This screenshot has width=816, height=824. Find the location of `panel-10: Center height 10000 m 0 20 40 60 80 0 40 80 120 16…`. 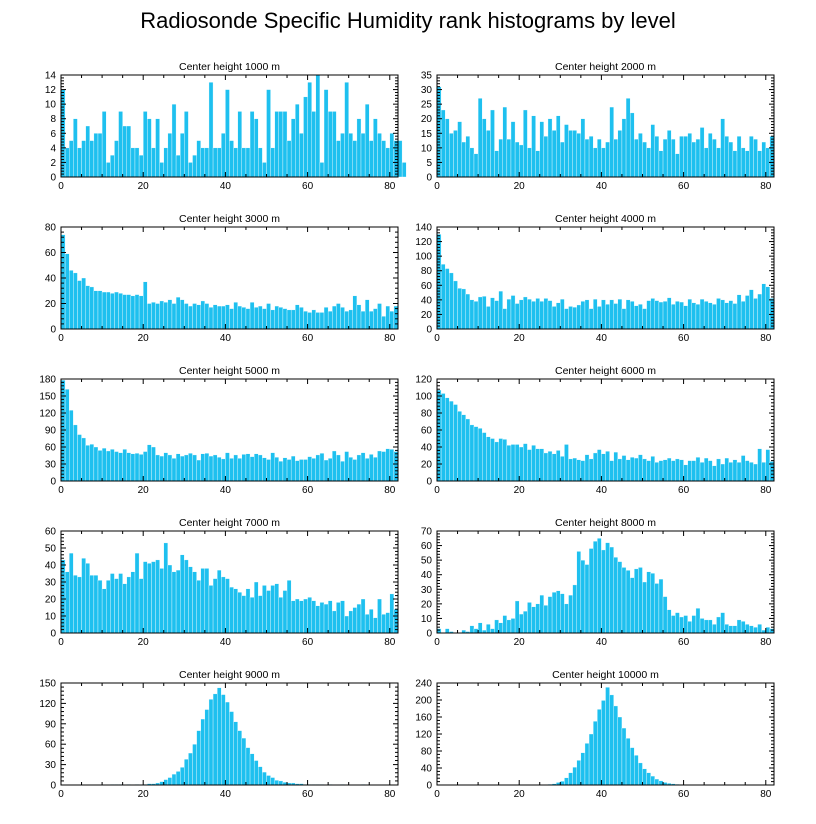

panel-10: Center height 10000 m 0 20 40 60 80 0 40 80 120 16… is located at coordinates (595, 734).